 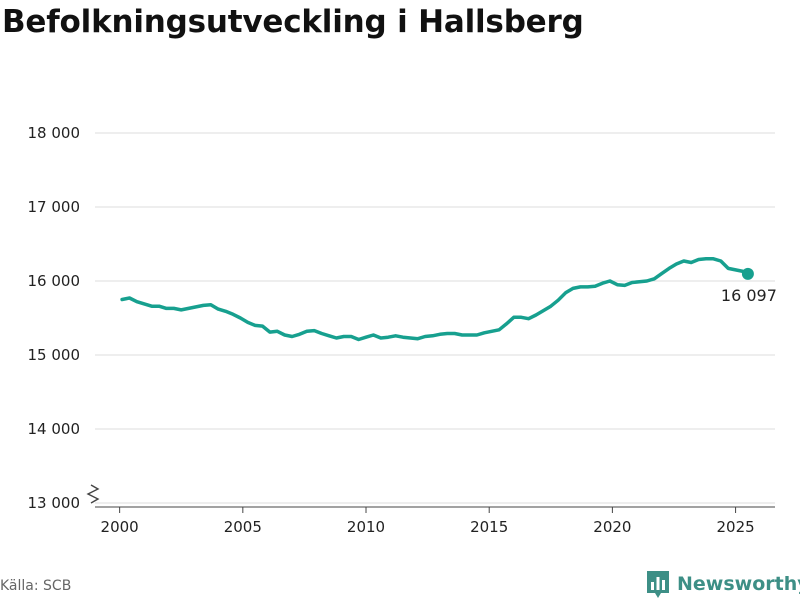 What do you see at coordinates (658, 584) in the screenshot?
I see `bar-chart-speech-bubble-icon` at bounding box center [658, 584].